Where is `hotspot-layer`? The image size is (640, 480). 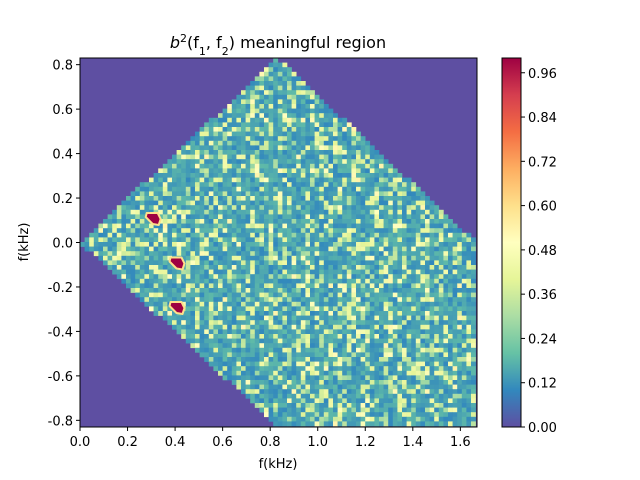
hotspot-layer is located at coordinates (165, 263).